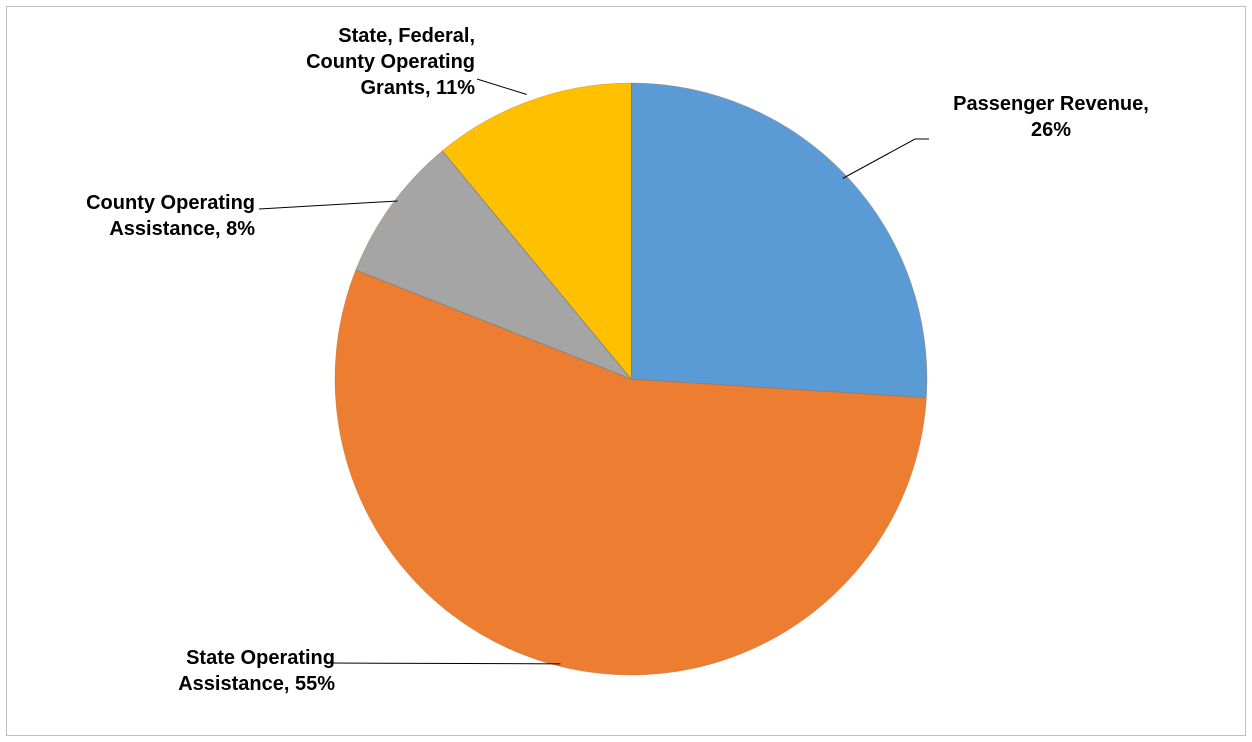 The image size is (1252, 742). I want to click on data-label-passenger-revenue: Passenger Revenue, 26%, so click(1051, 117).